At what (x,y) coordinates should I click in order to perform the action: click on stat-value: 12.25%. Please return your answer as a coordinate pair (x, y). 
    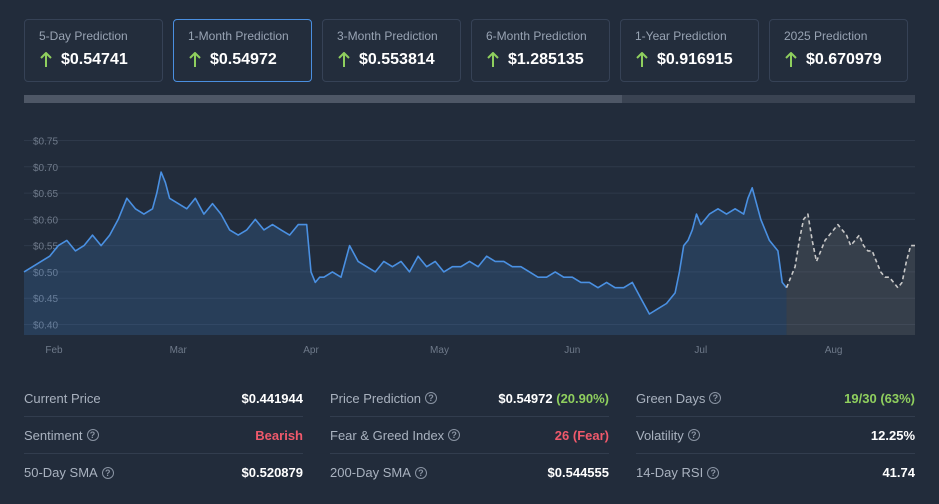
    Looking at the image, I should click on (893, 435).